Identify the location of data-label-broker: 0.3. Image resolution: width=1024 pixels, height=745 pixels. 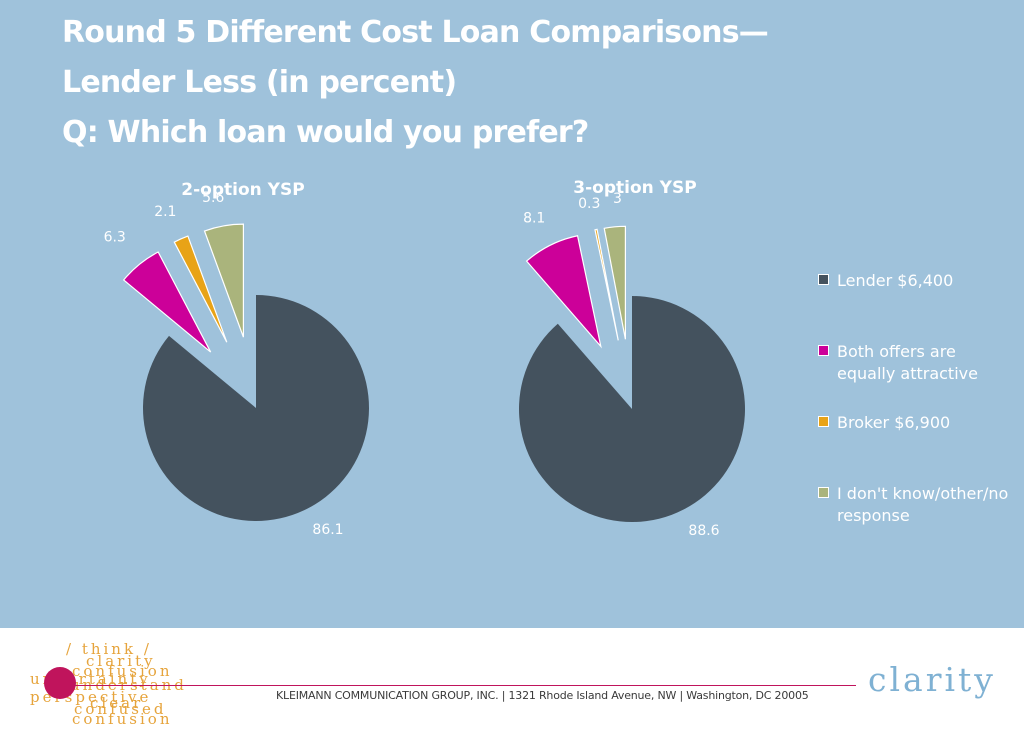
(589, 204).